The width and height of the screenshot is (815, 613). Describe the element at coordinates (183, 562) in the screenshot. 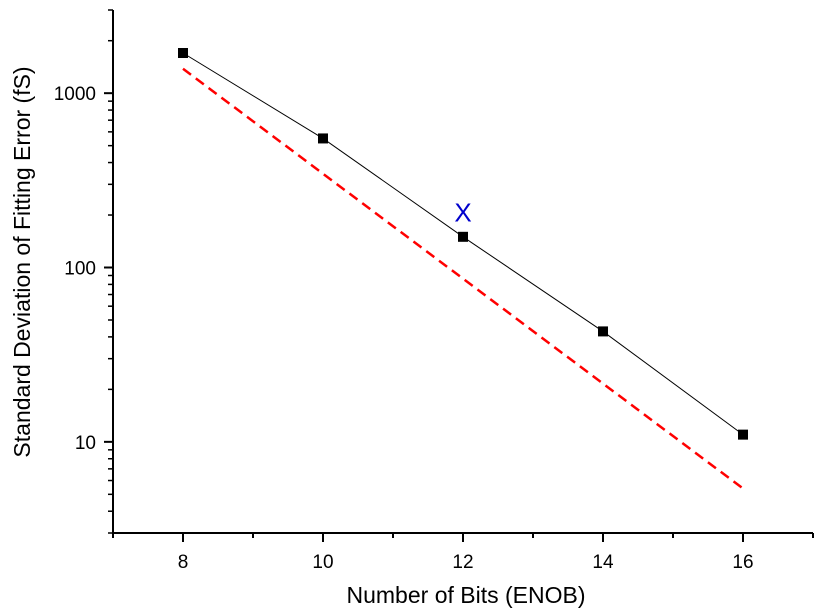

I see `x-tick-label: 8` at that location.